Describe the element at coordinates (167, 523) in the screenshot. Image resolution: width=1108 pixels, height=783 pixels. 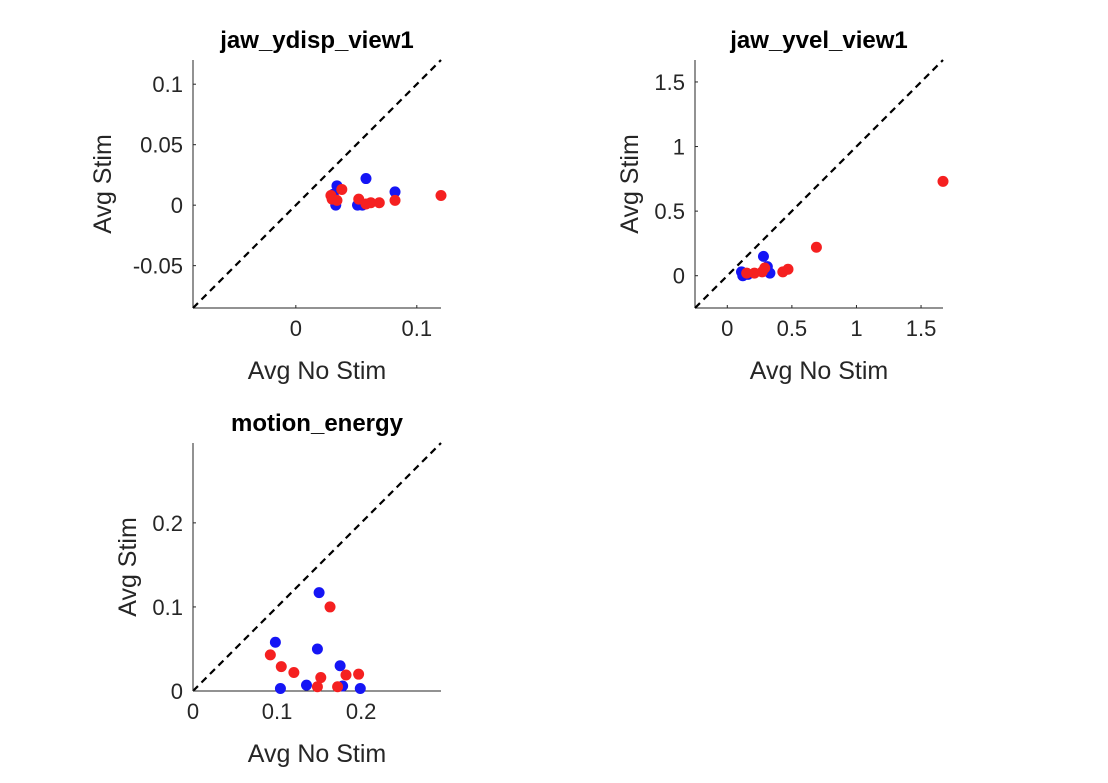
I see `y-tick-label: 0.2` at that location.